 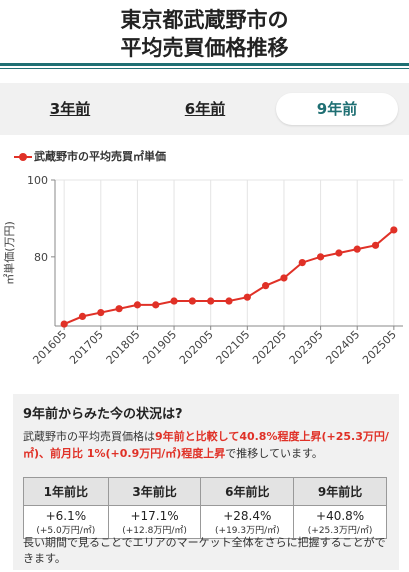 I want to click on cell-9y-value: +40.8%, so click(x=340, y=516).